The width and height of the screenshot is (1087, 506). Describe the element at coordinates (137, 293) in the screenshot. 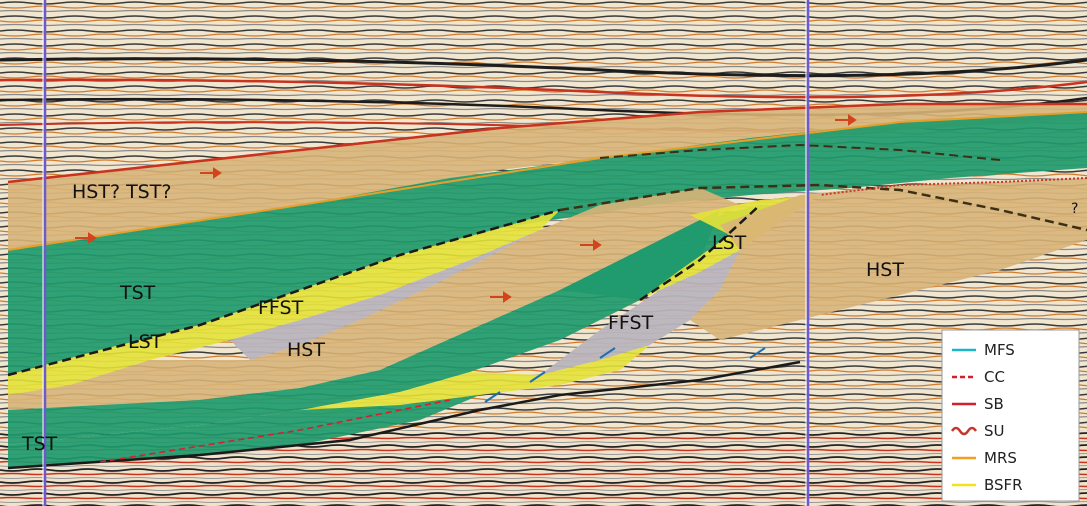

I see `label-tst-upper: TST` at that location.